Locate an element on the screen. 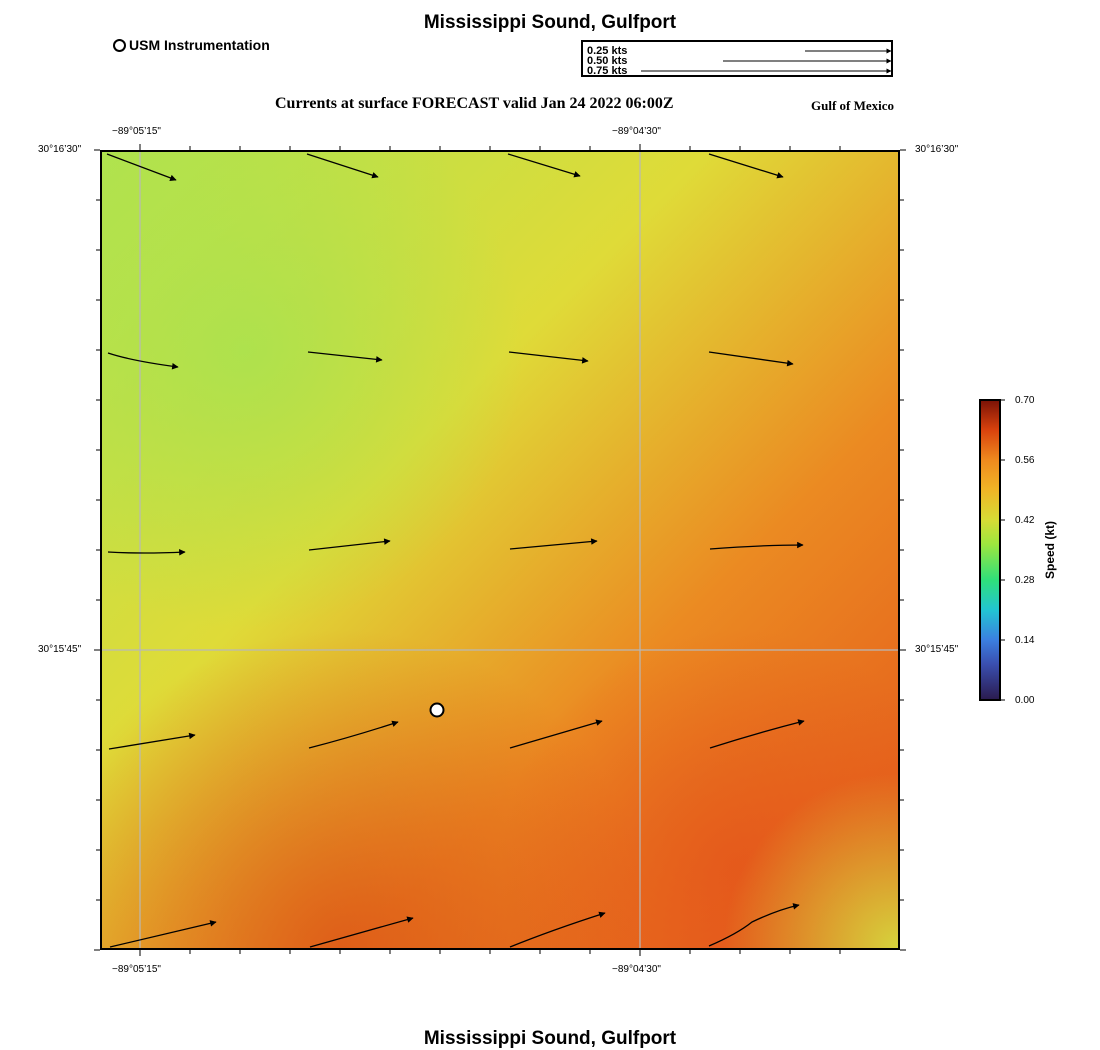 This screenshot has width=1100, height=1050. footer-title: Mississippi Sound, Gulfport is located at coordinates (550, 1038).